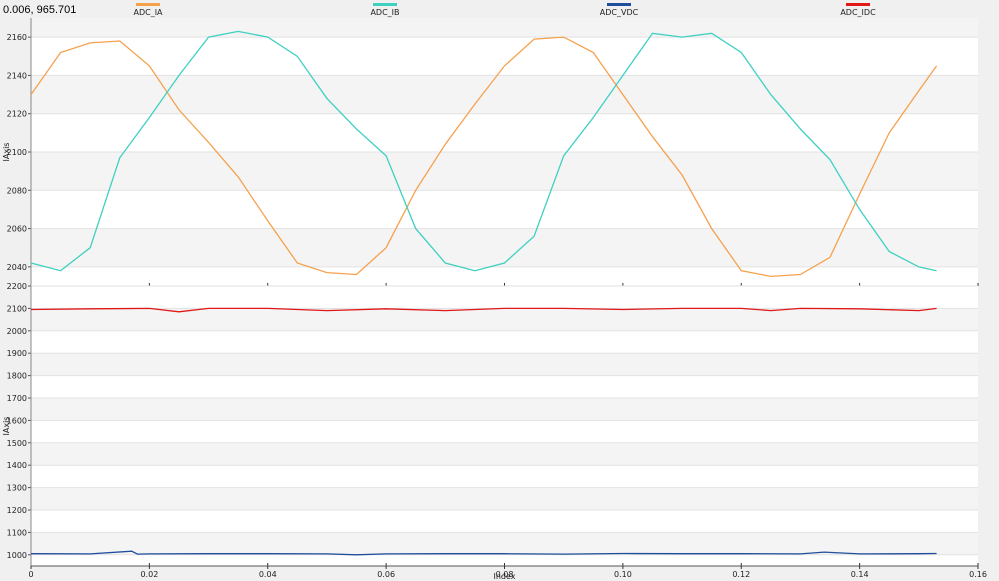 The height and width of the screenshot is (581, 999). What do you see at coordinates (17, 555) in the screenshot?
I see `y-tick-label: 1000` at bounding box center [17, 555].